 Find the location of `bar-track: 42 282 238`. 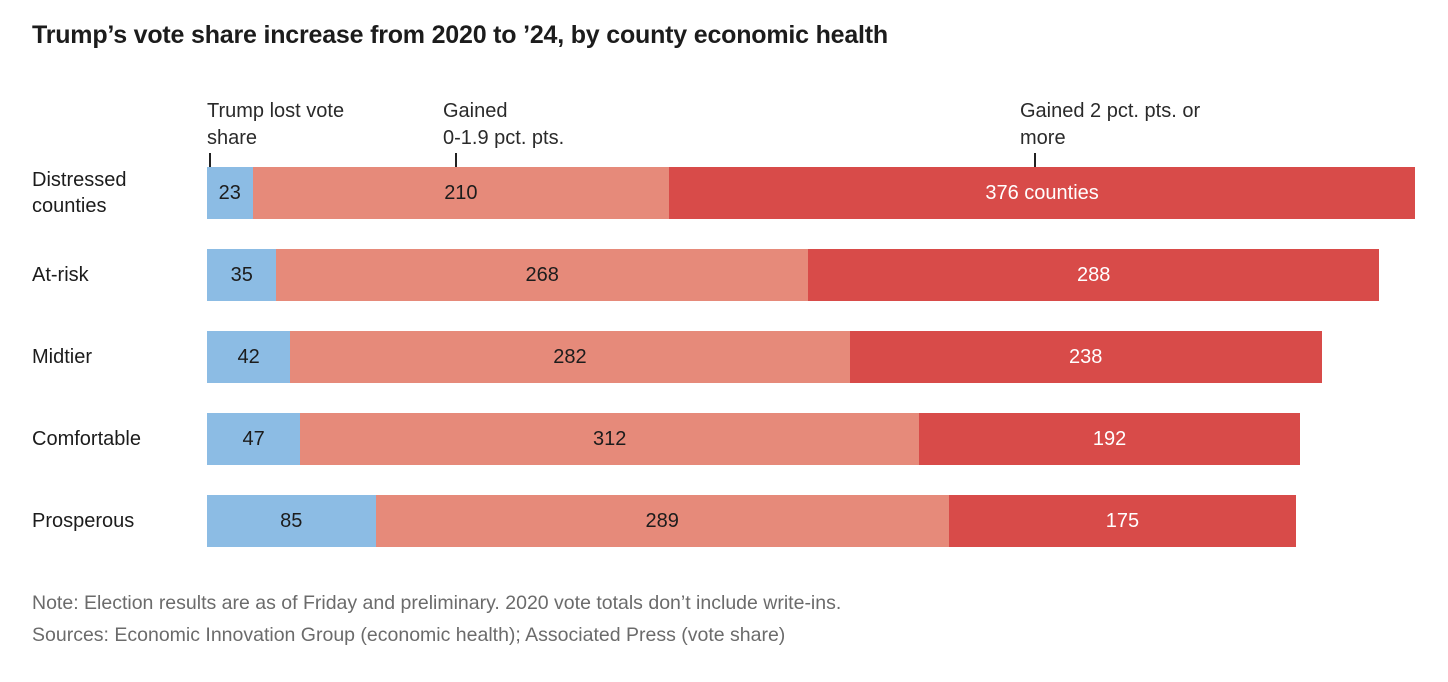

bar-track: 42 282 238 is located at coordinates (811, 357).